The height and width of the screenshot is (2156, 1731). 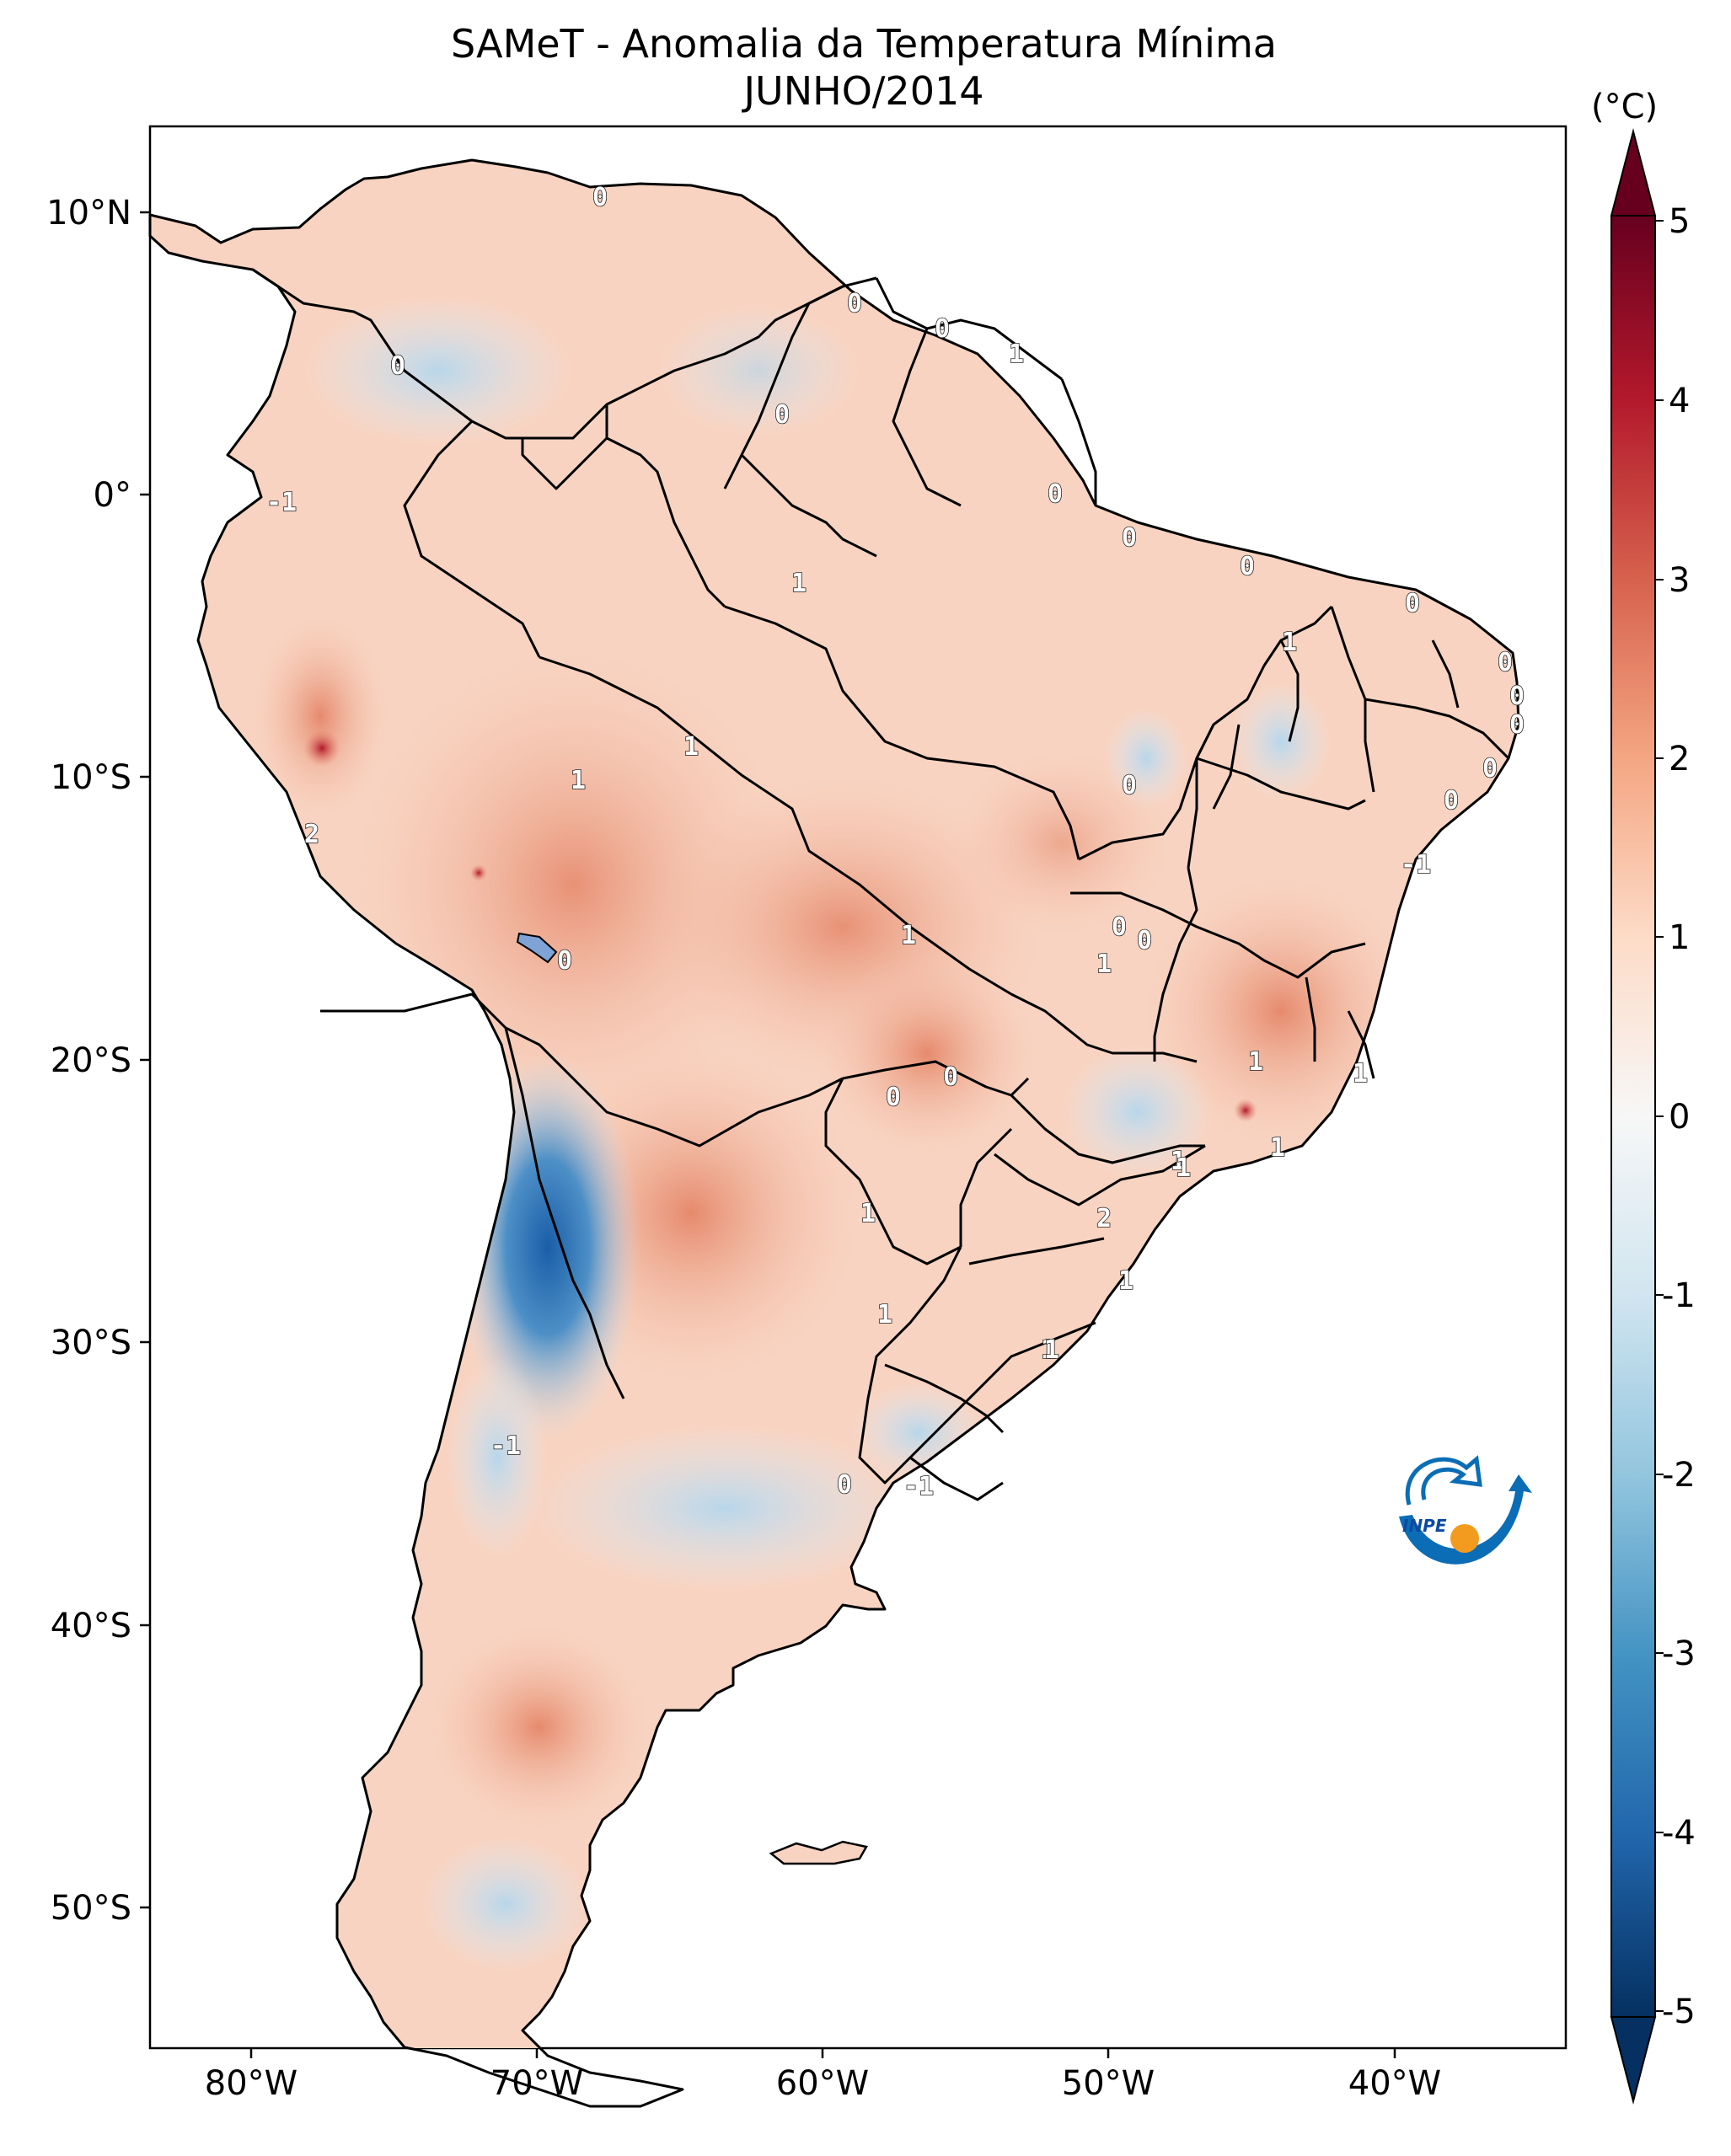 What do you see at coordinates (251, 2083) in the screenshot?
I see `lon-label-80w: 80°W` at bounding box center [251, 2083].